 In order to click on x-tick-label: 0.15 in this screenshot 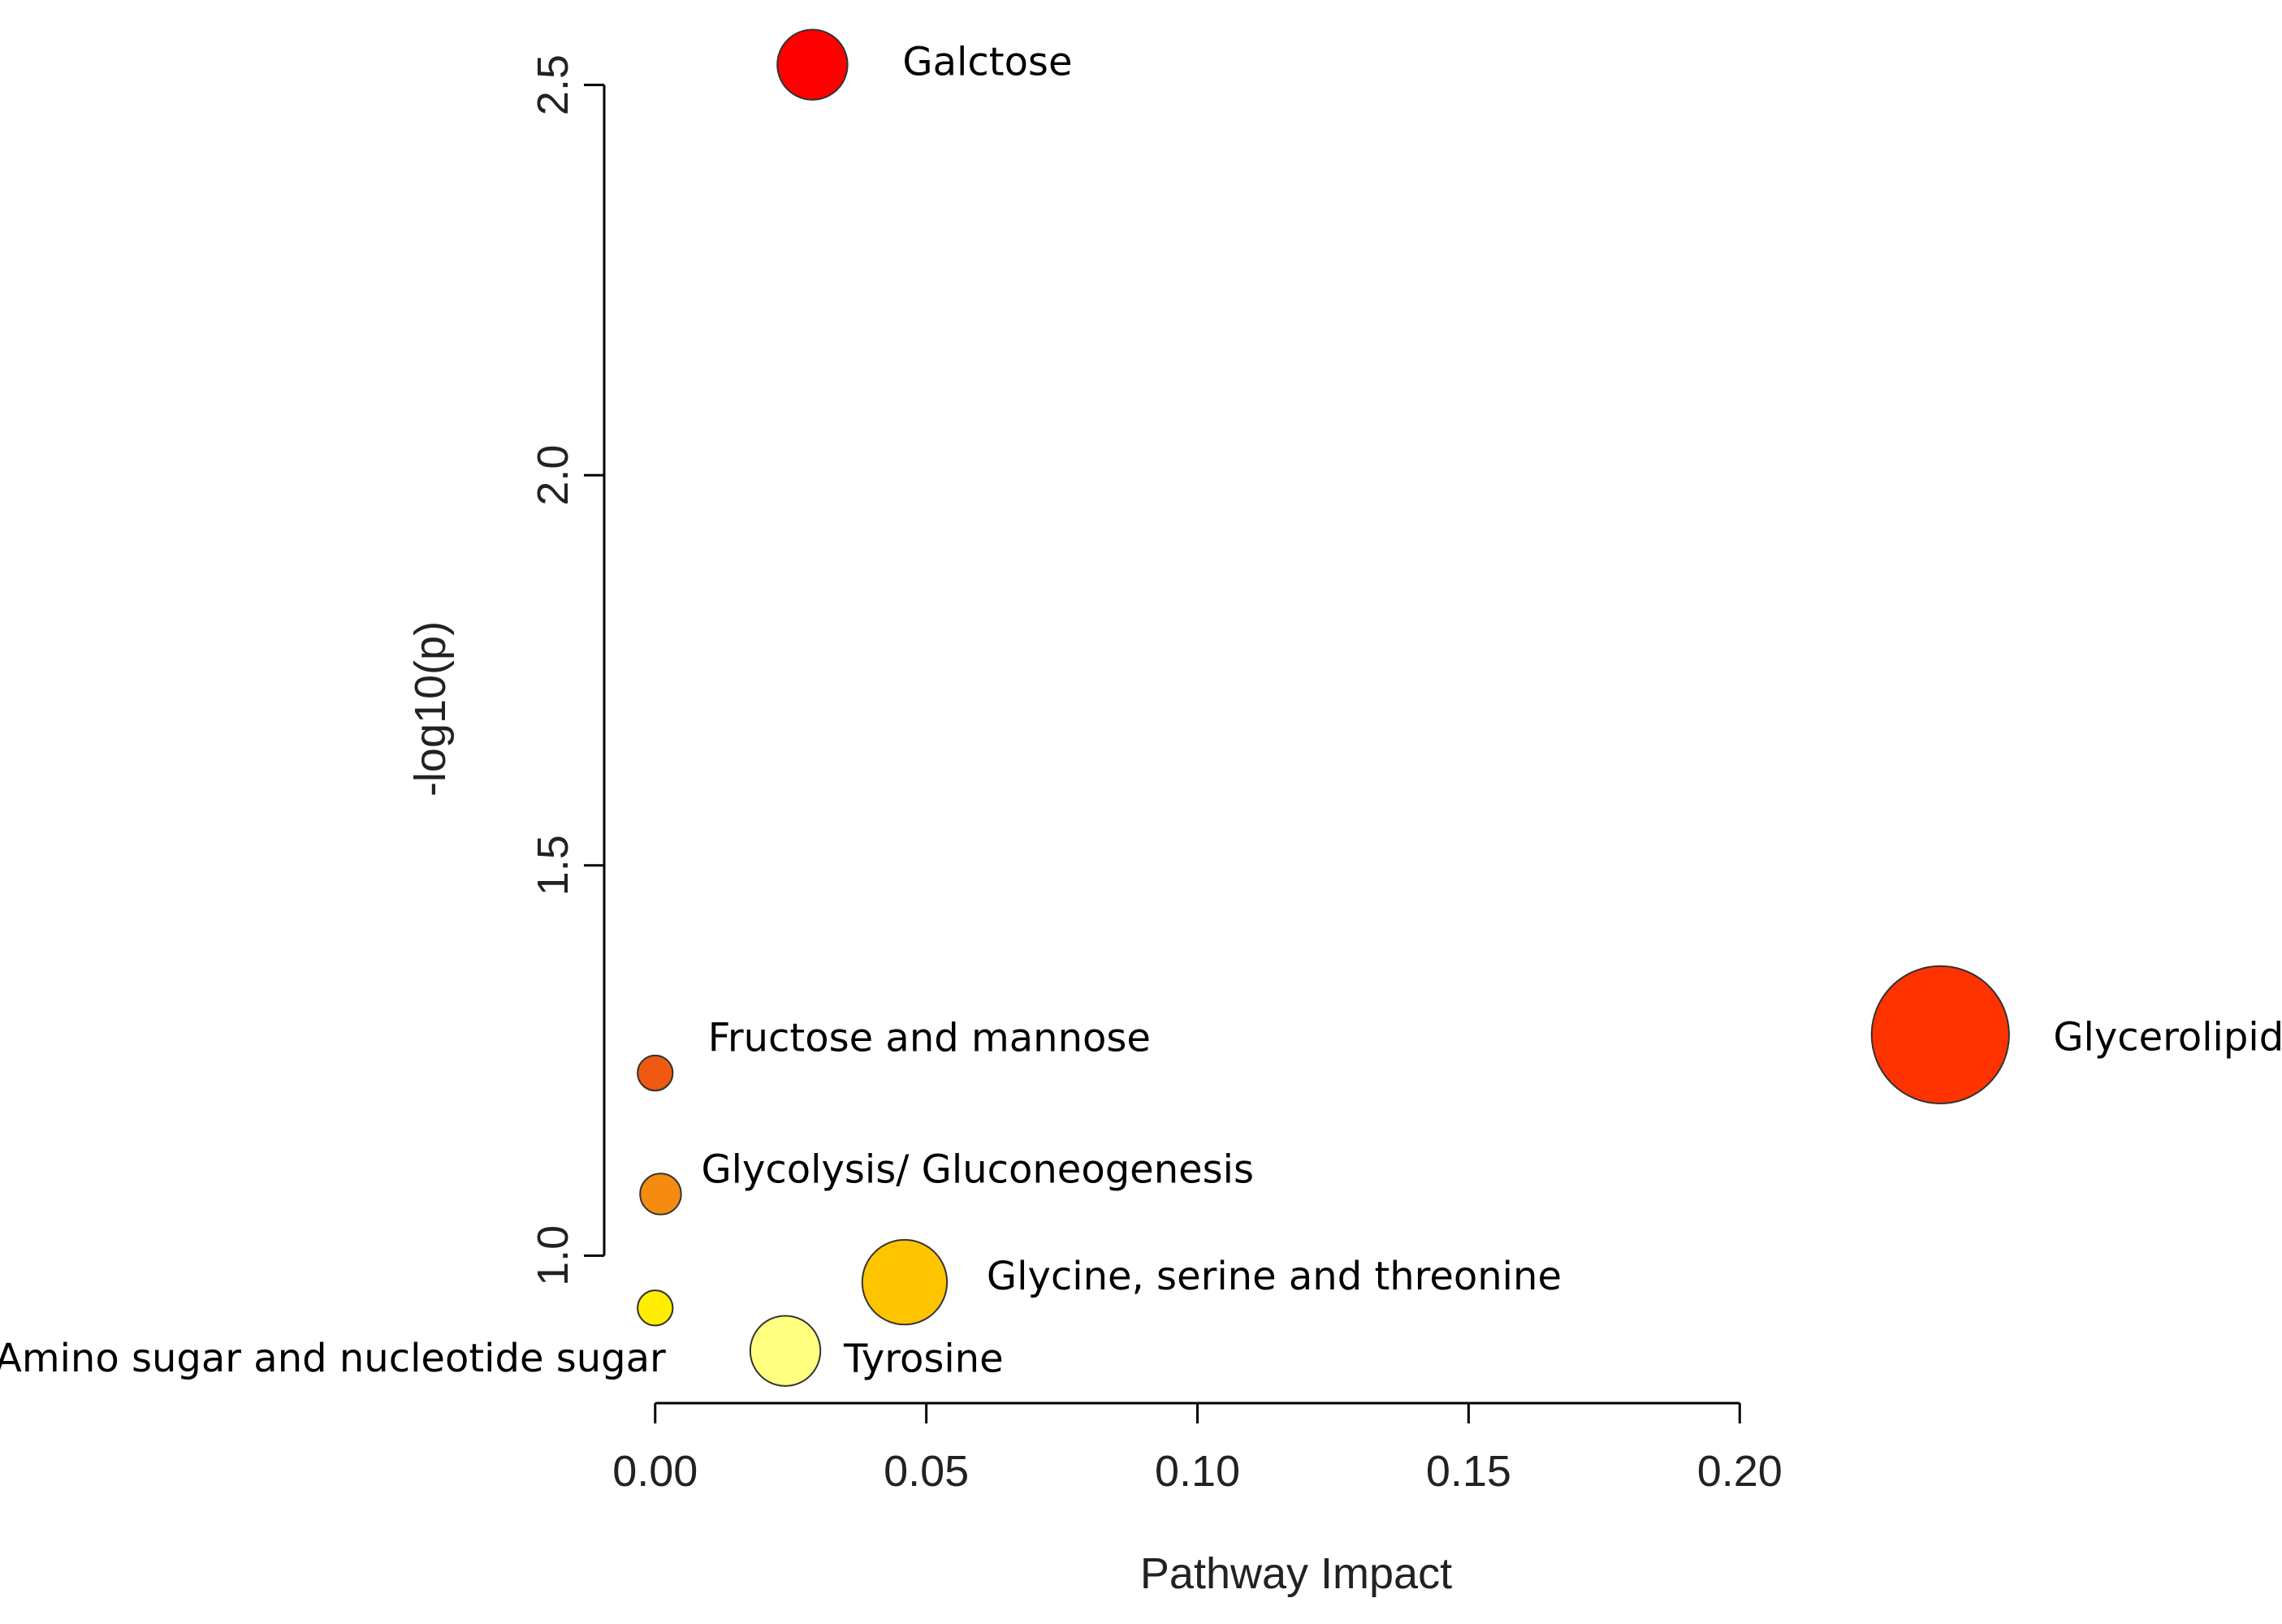, I will do `click(1468, 1471)`.